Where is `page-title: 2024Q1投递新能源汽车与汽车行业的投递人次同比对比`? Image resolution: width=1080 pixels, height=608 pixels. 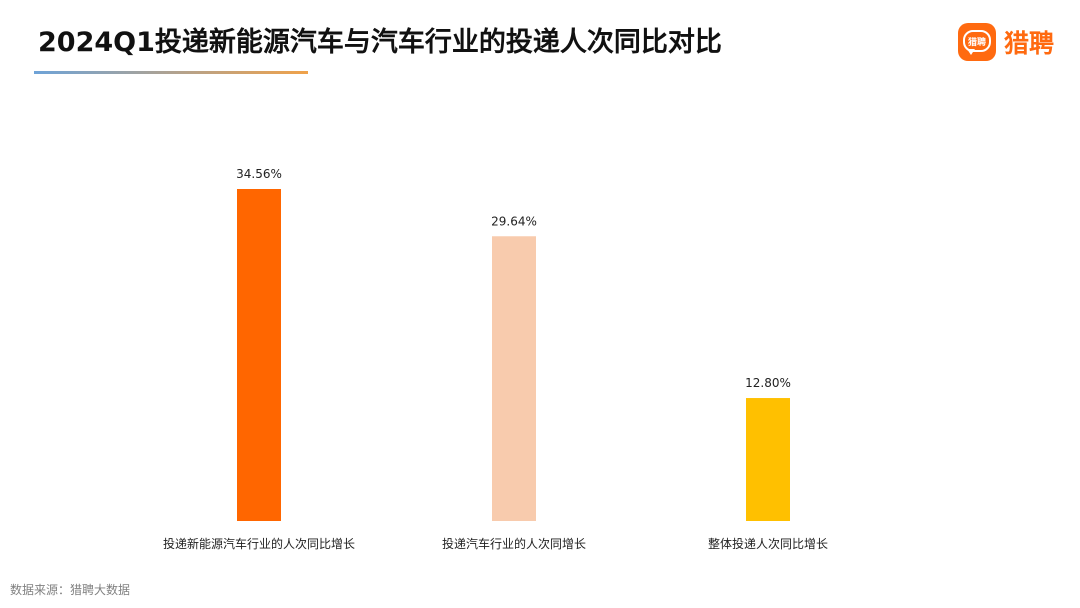 page-title: 2024Q1投递新能源汽车与汽车行业的投递人次同比对比 is located at coordinates (380, 42).